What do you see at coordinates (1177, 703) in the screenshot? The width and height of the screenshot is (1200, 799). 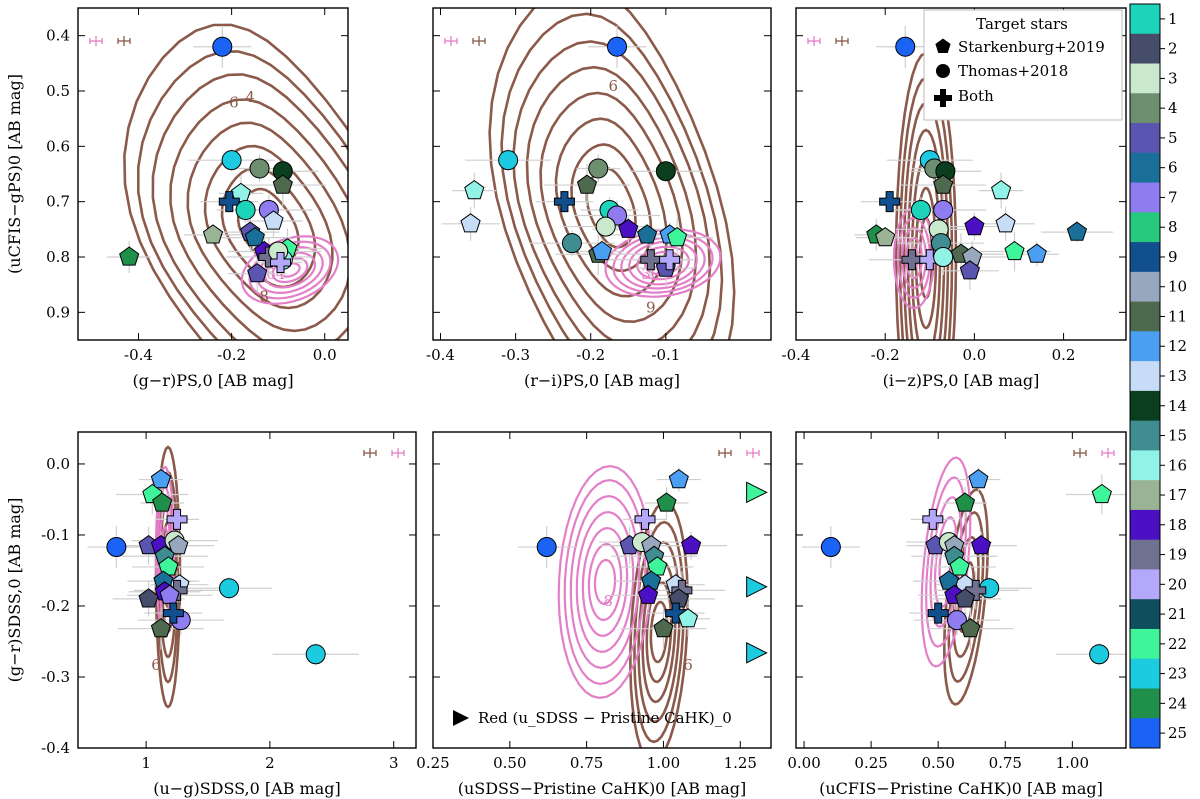 I see `colorbar-label: 24` at bounding box center [1177, 703].